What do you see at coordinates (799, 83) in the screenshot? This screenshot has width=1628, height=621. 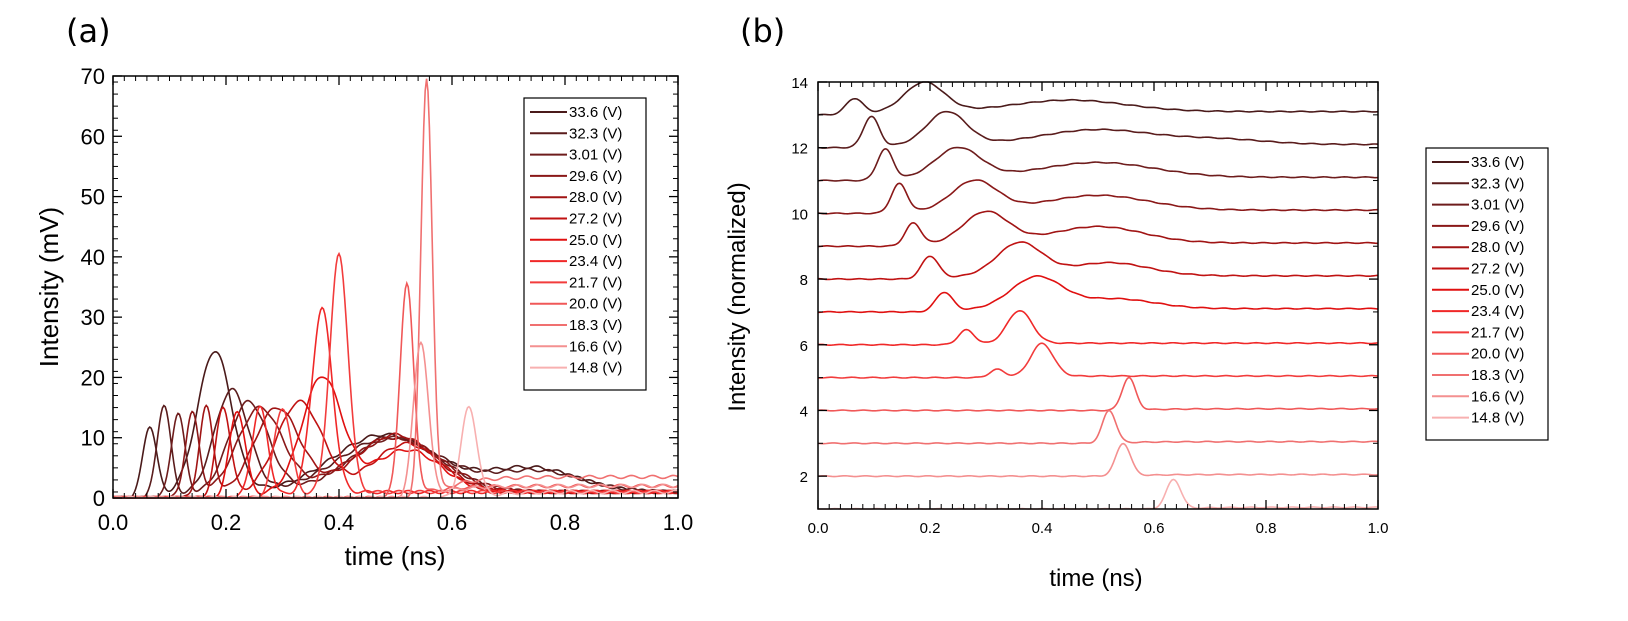 I see `panel-b-ytick-label: 14` at bounding box center [799, 83].